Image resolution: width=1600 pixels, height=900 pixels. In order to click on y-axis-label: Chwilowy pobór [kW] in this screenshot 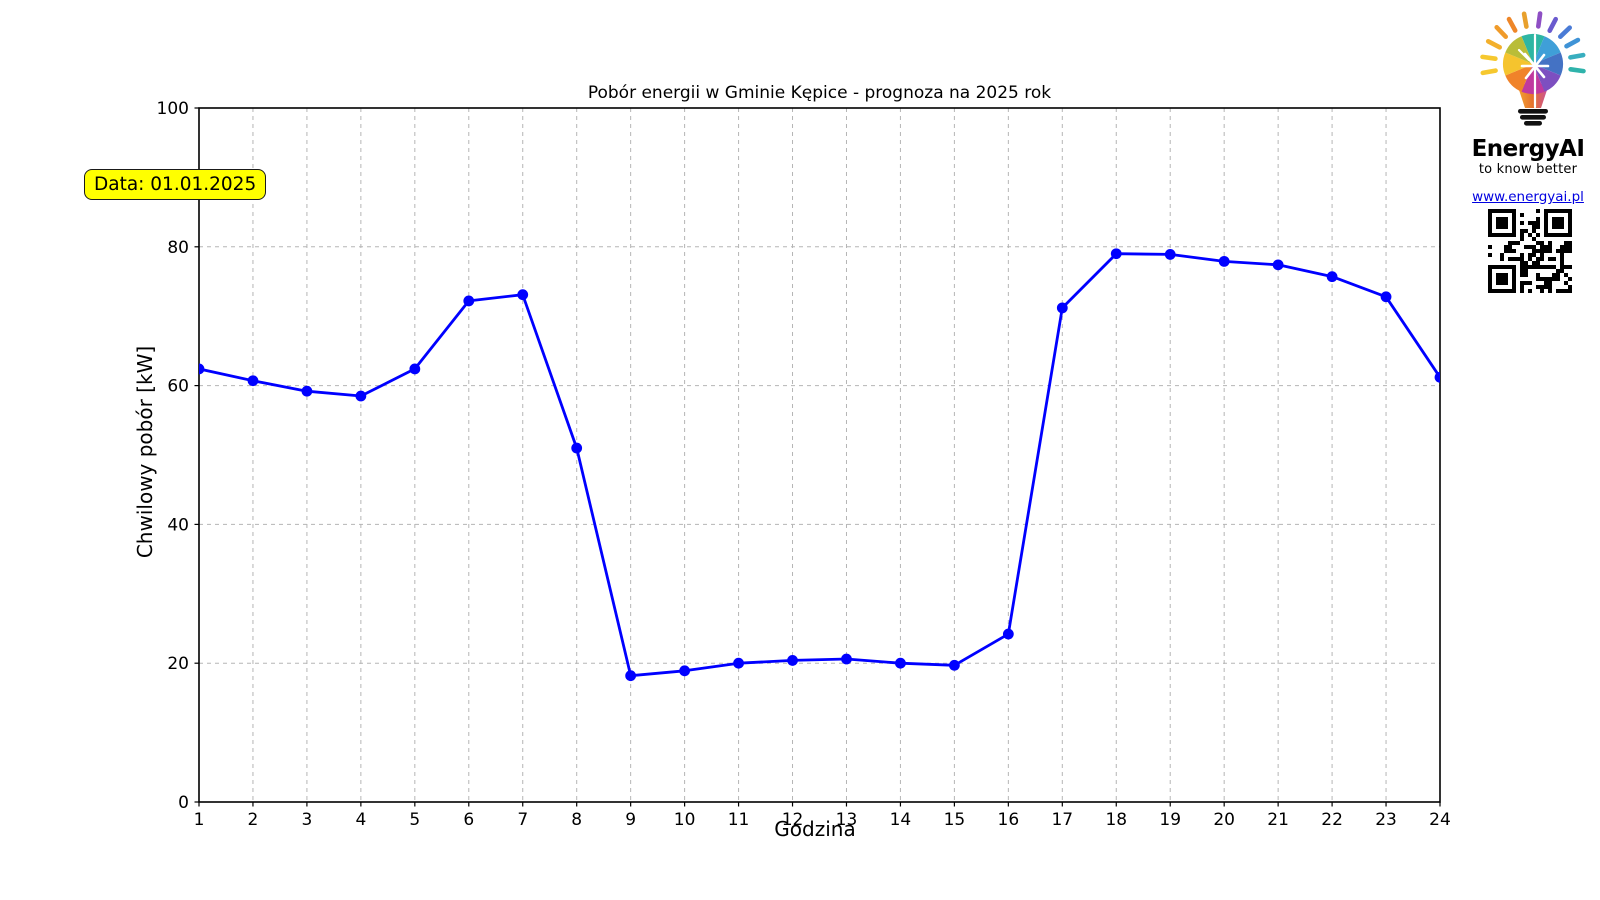, I will do `click(145, 452)`.